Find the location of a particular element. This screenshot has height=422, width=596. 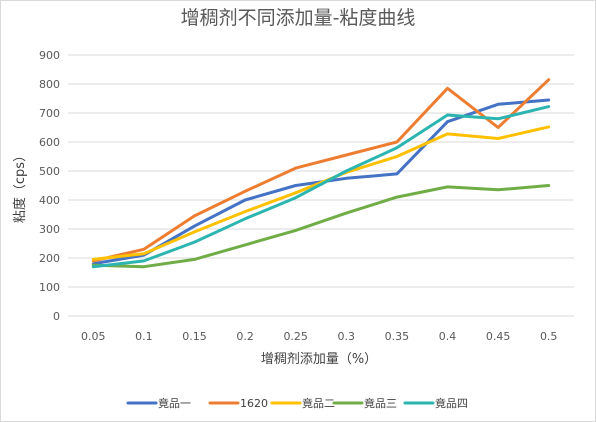

legend-label: 竟品四 is located at coordinates (451, 403).